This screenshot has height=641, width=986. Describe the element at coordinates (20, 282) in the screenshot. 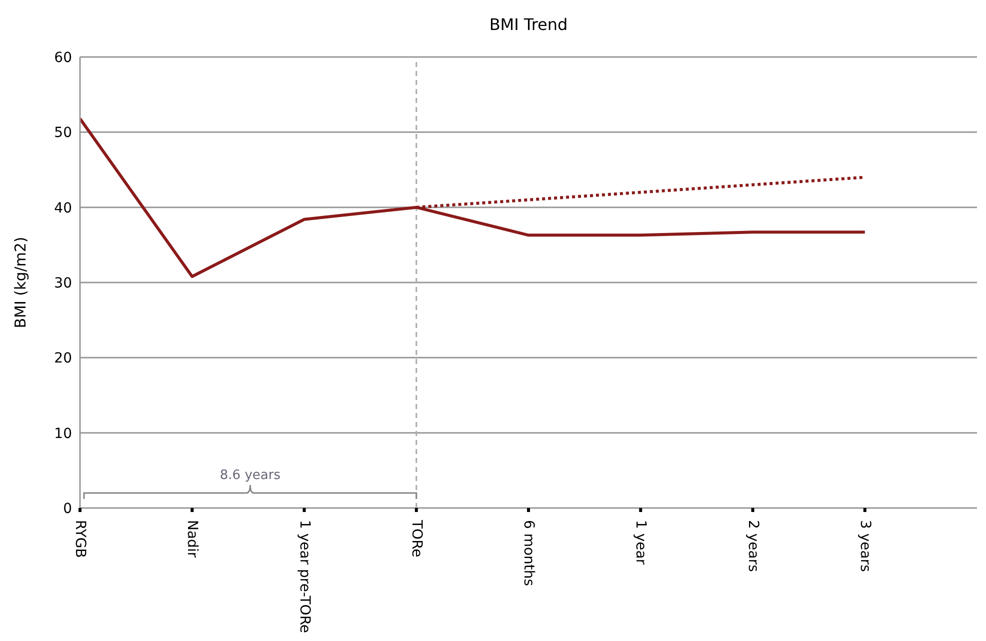

I see `y-axis-title: BMI (kg/m2)` at that location.